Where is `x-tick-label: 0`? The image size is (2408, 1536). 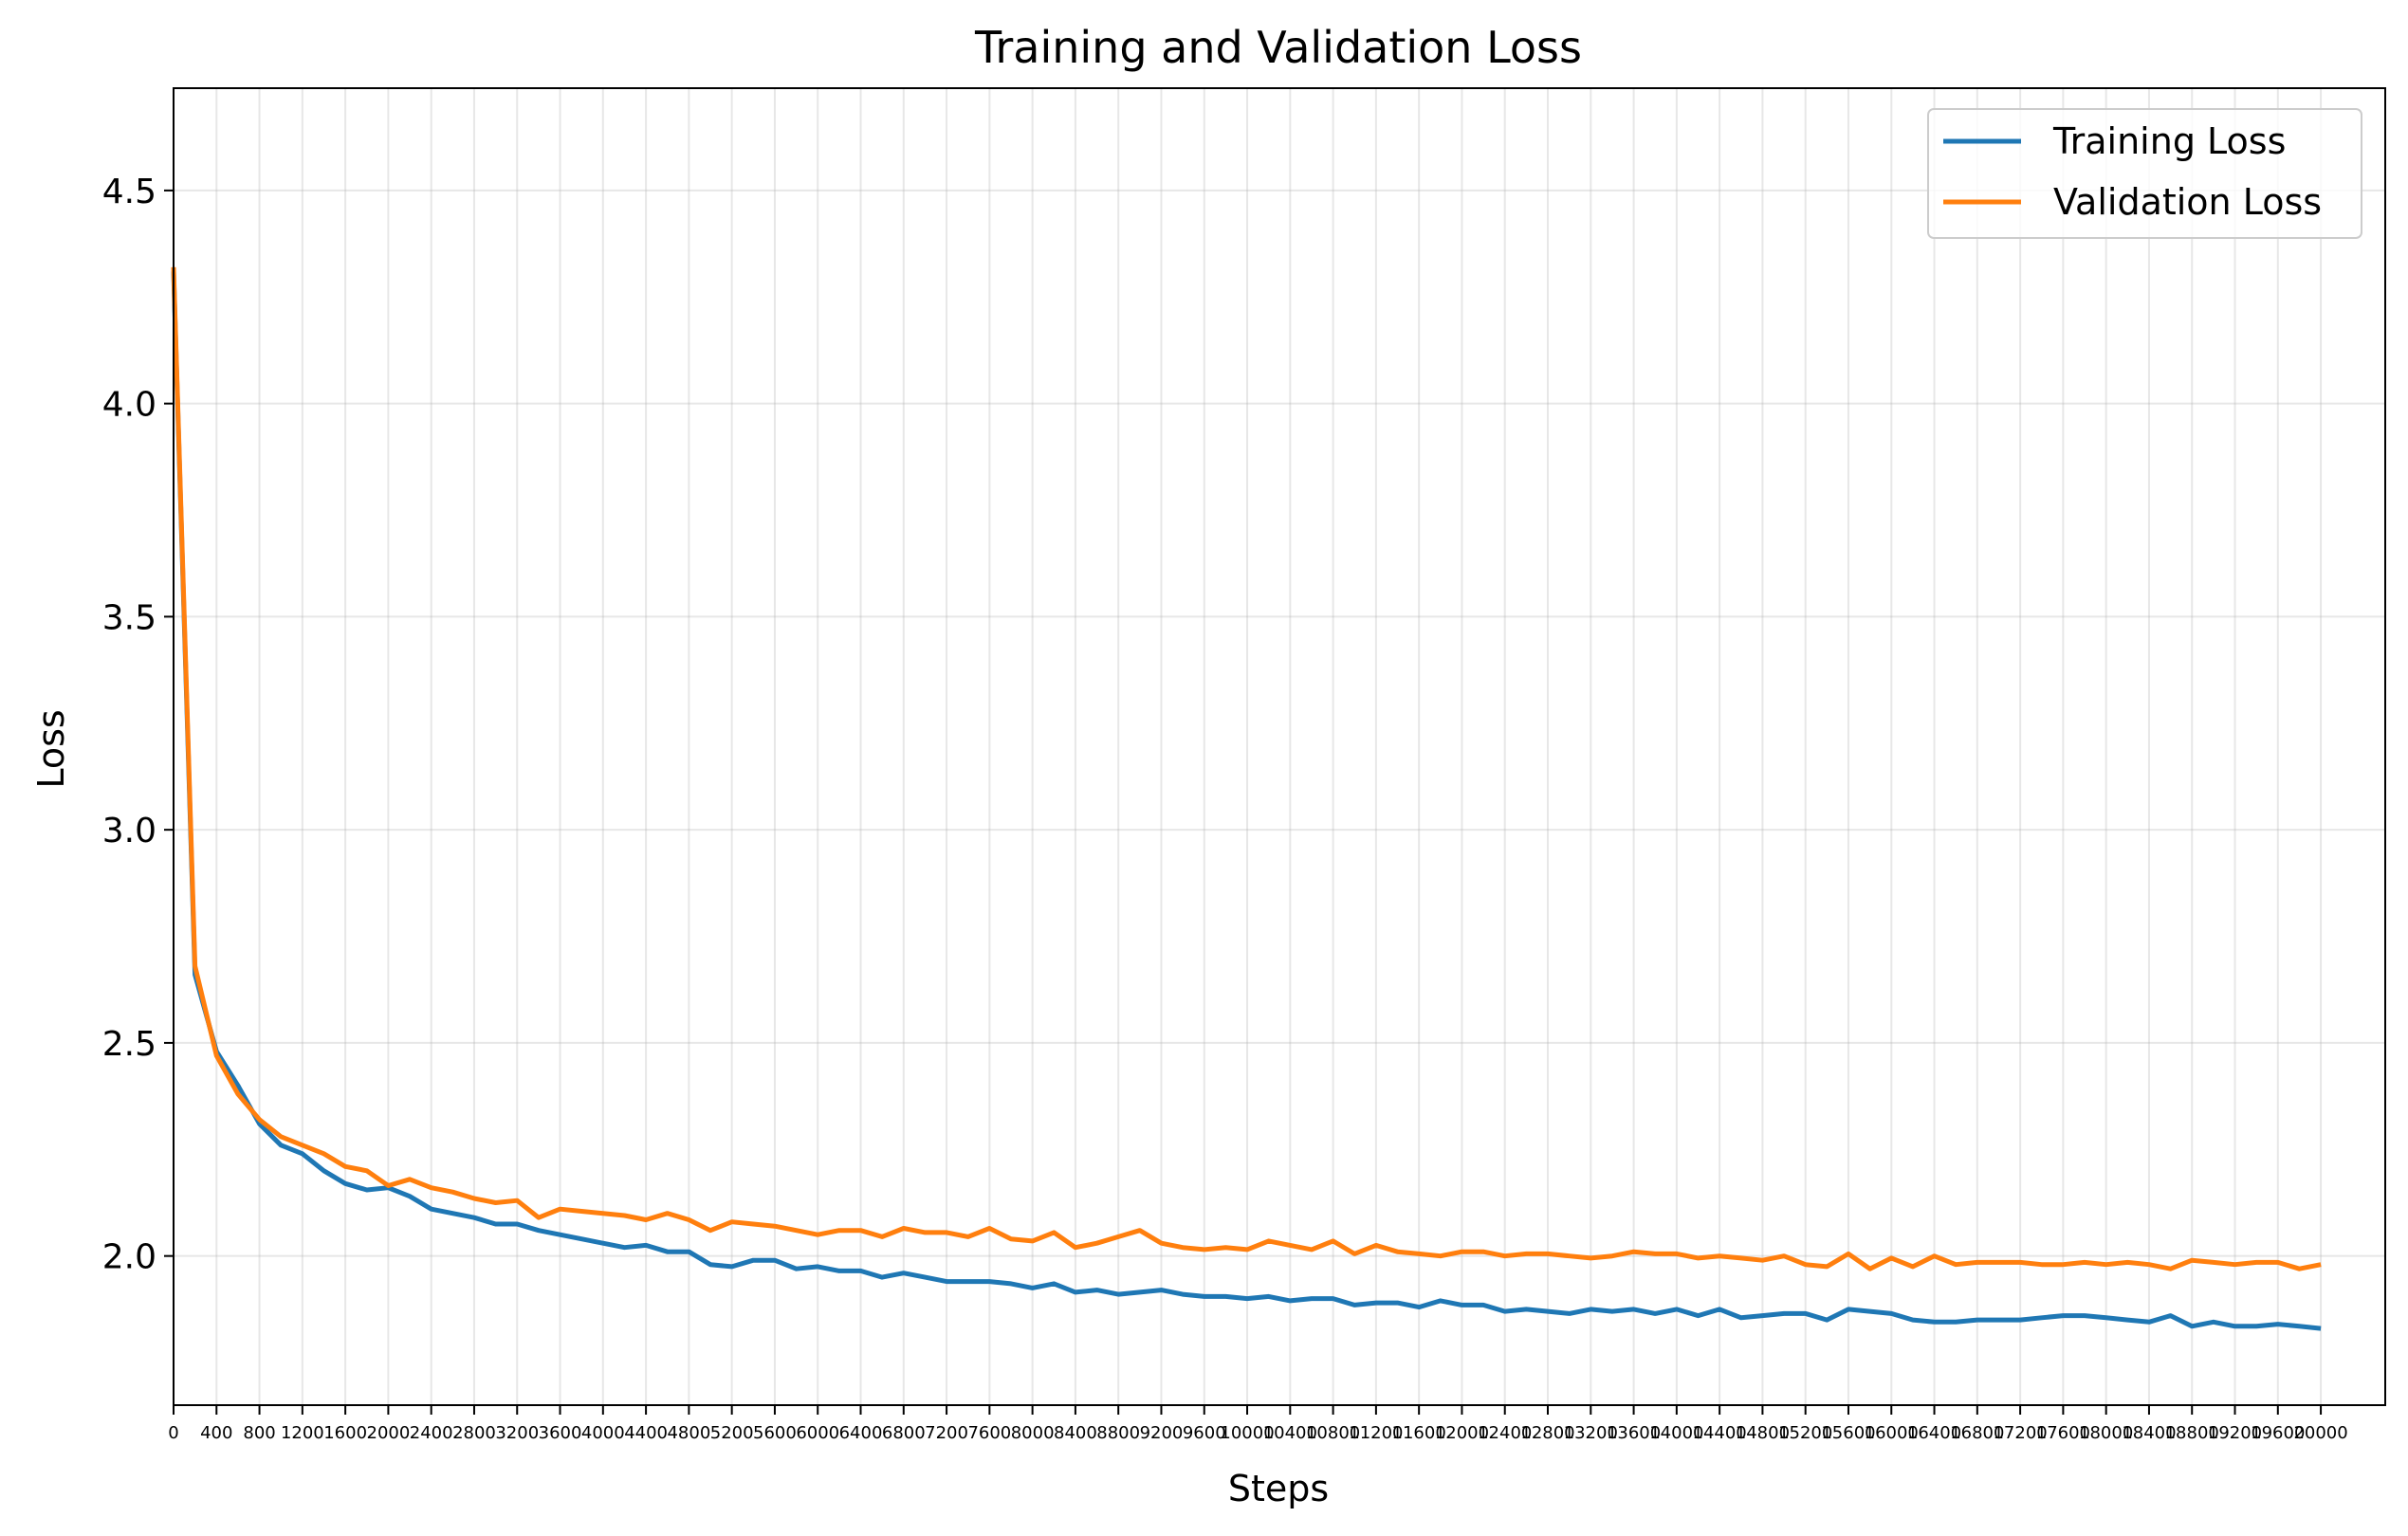
x-tick-label: 0 is located at coordinates (173, 1433).